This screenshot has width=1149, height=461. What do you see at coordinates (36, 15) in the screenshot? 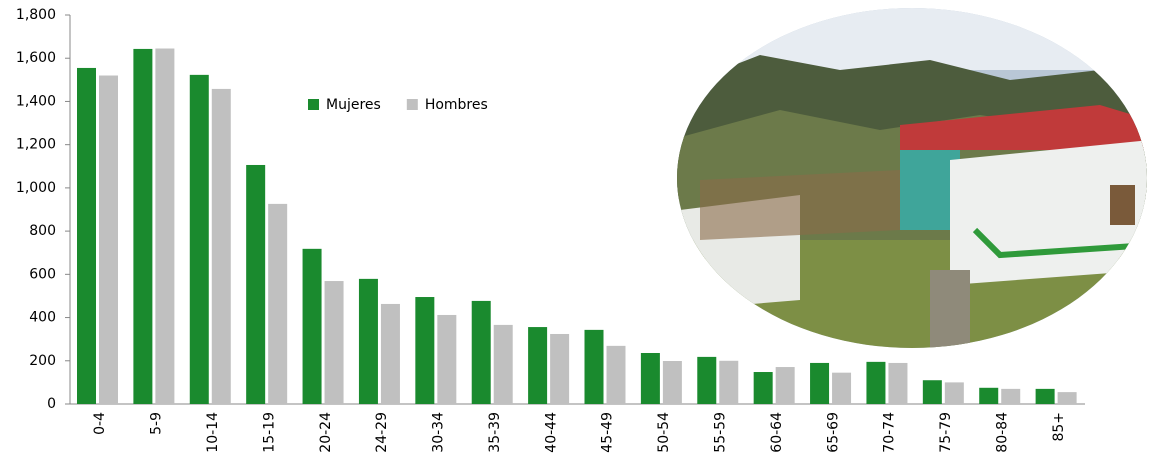
I see `y-tick-label: 1,800` at bounding box center [36, 15].